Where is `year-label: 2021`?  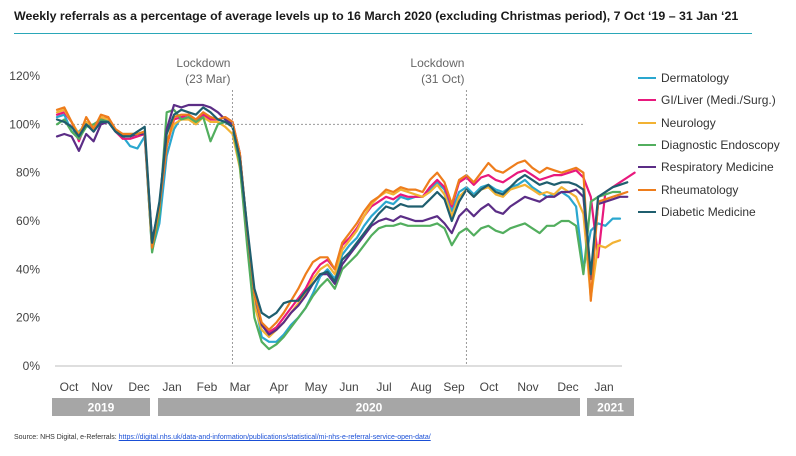 year-label: 2021 is located at coordinates (610, 408).